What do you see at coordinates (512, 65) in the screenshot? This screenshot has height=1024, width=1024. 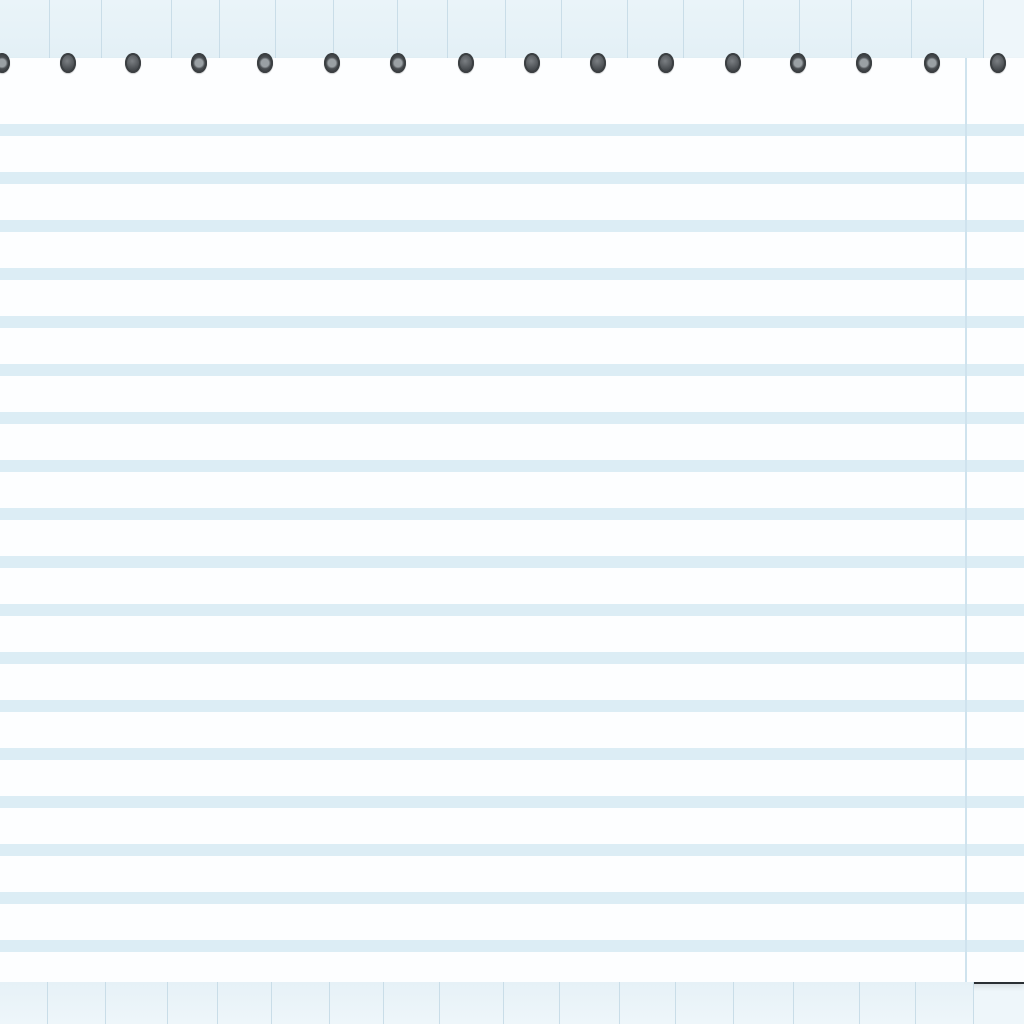 I see `binder-holes-row` at bounding box center [512, 65].